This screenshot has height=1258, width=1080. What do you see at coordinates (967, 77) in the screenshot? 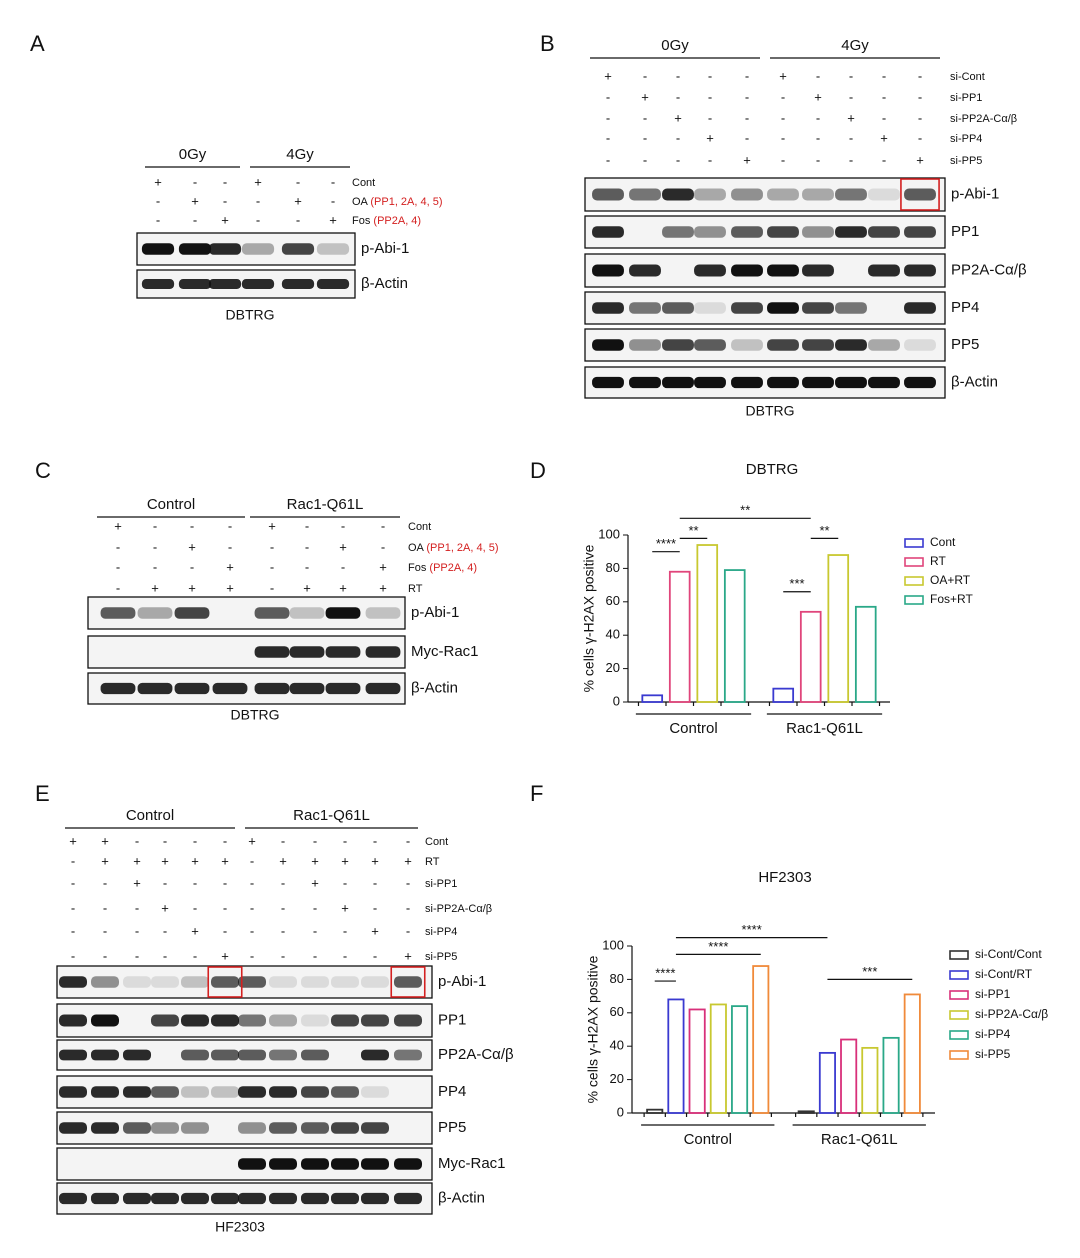
I see `row-label-text: si-Cont` at bounding box center [967, 77].